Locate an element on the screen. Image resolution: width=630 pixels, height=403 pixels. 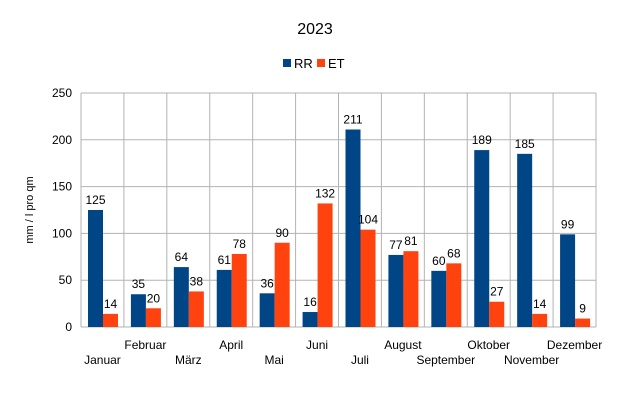
x-tick-label: Juli is located at coordinates (360, 360).